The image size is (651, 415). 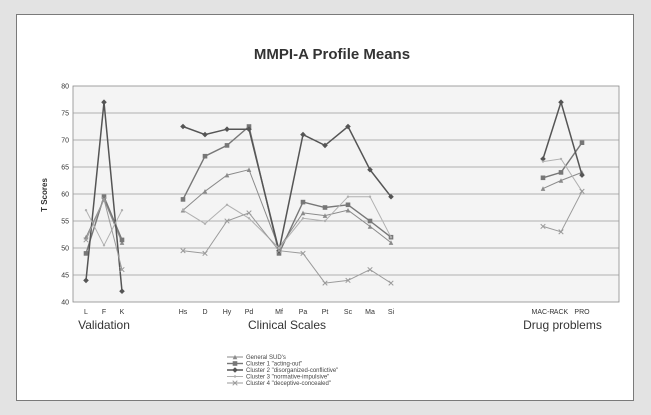 What do you see at coordinates (44, 195) in the screenshot?
I see `y-axis-label: T Scores` at bounding box center [44, 195].